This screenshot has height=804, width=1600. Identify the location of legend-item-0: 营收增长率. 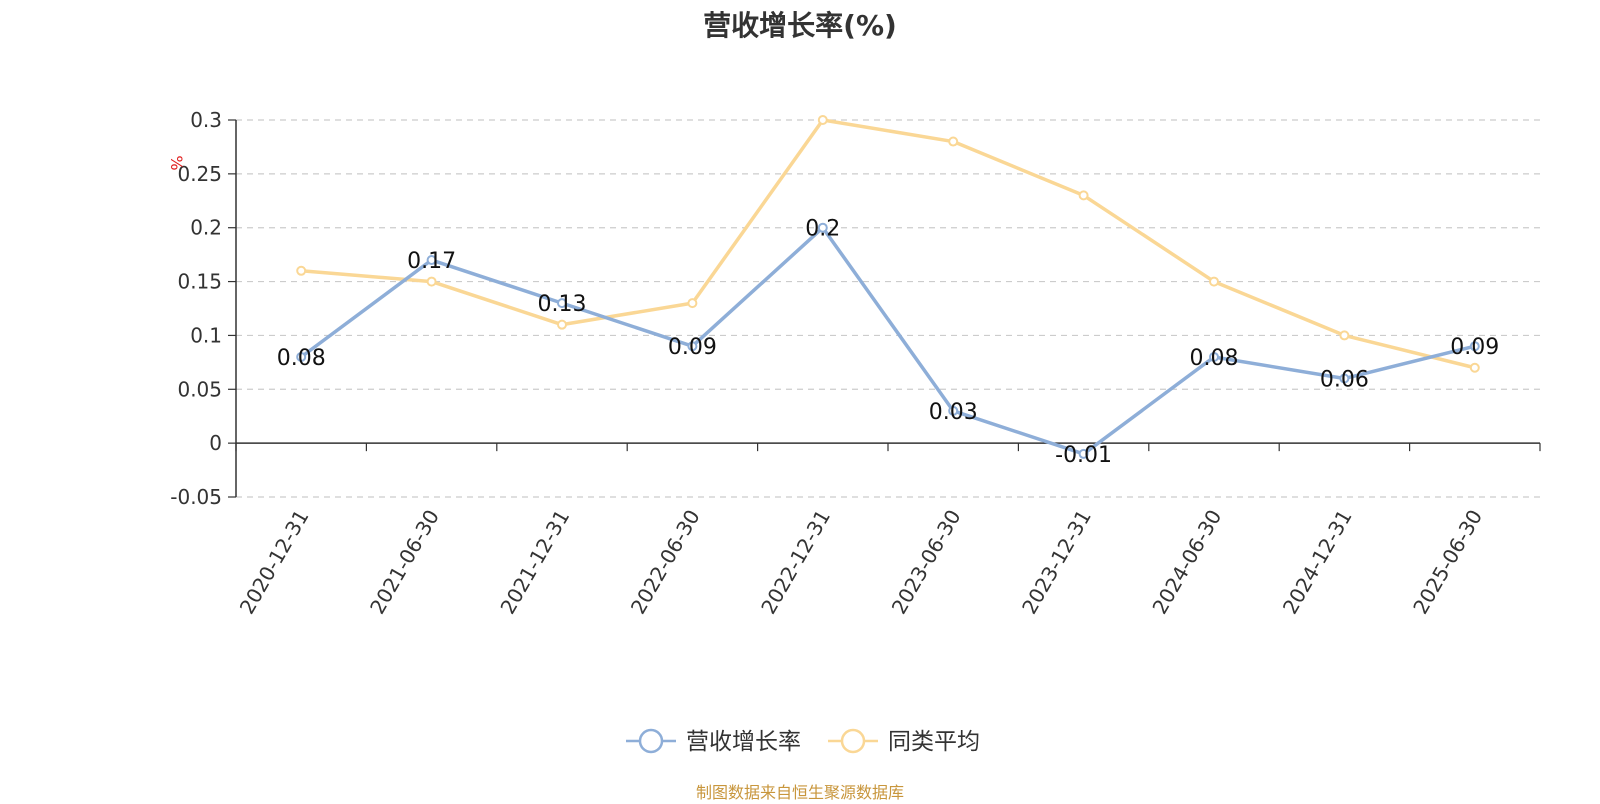
(713, 741).